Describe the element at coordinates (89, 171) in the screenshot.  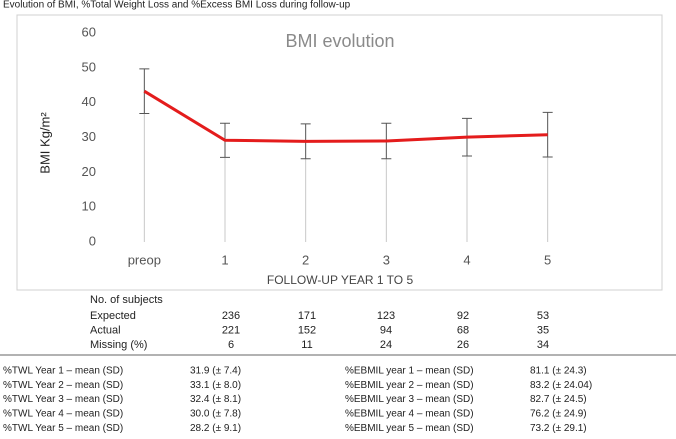
I see `y-tick-label: 20` at that location.